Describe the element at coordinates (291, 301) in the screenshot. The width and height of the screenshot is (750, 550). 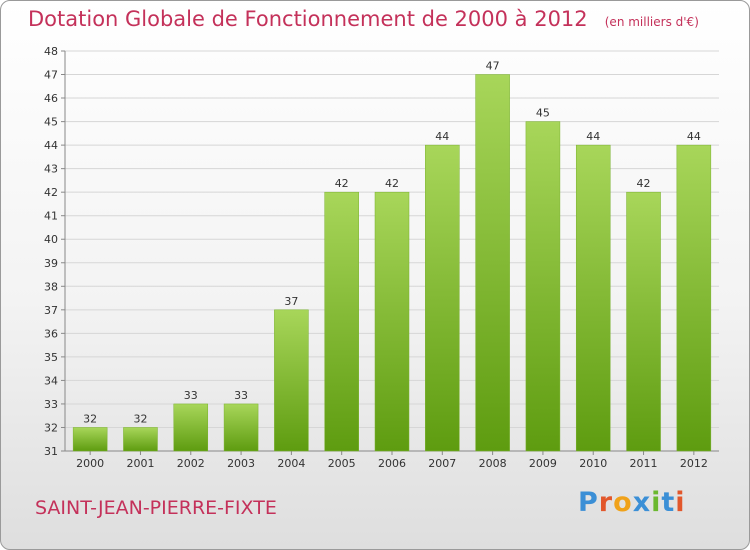
I see `bar-value-label: 37` at that location.